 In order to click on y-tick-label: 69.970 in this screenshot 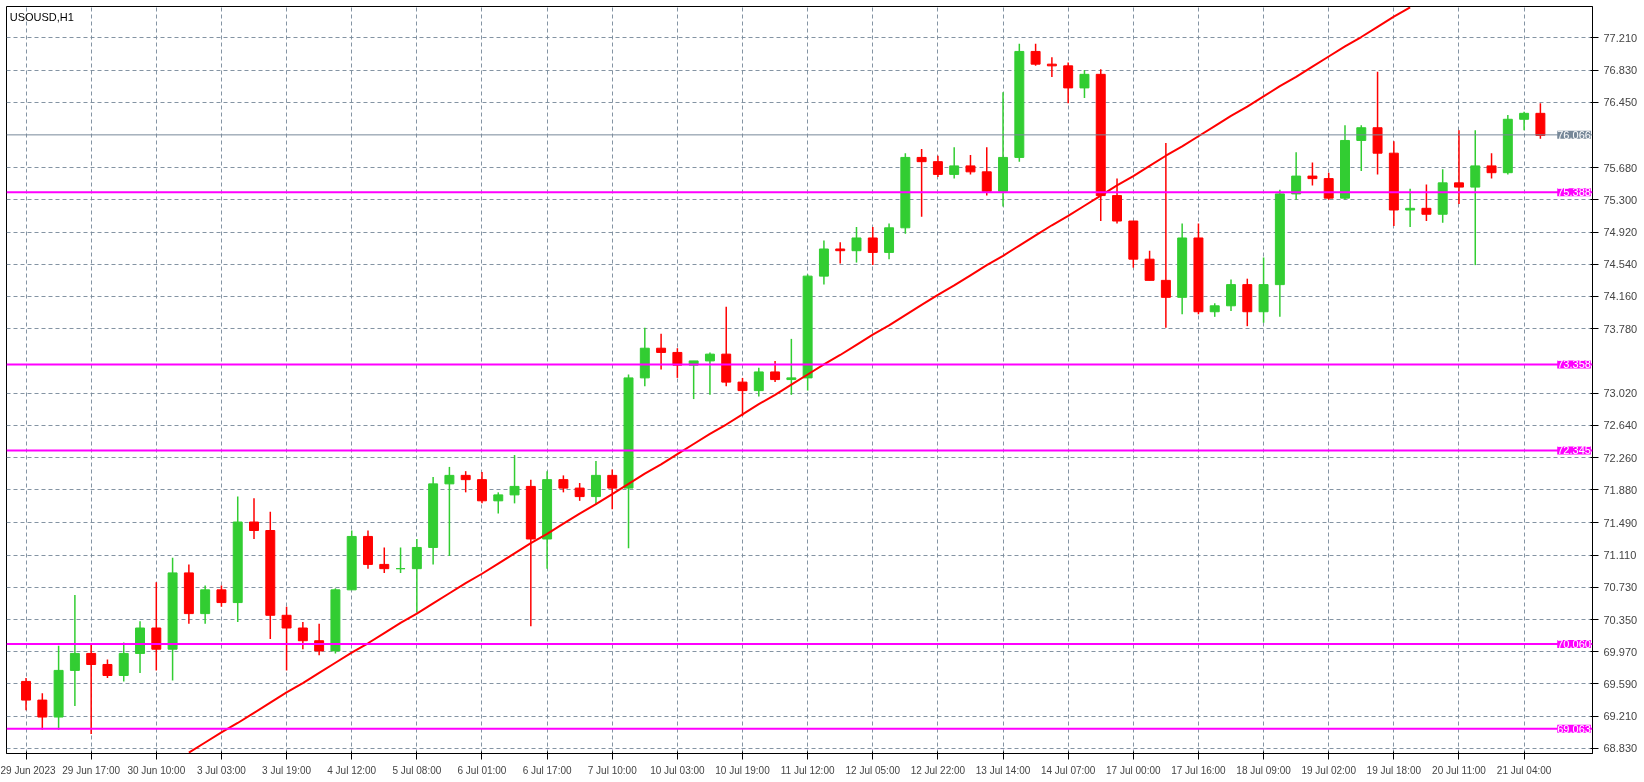, I will do `click(1620, 651)`.